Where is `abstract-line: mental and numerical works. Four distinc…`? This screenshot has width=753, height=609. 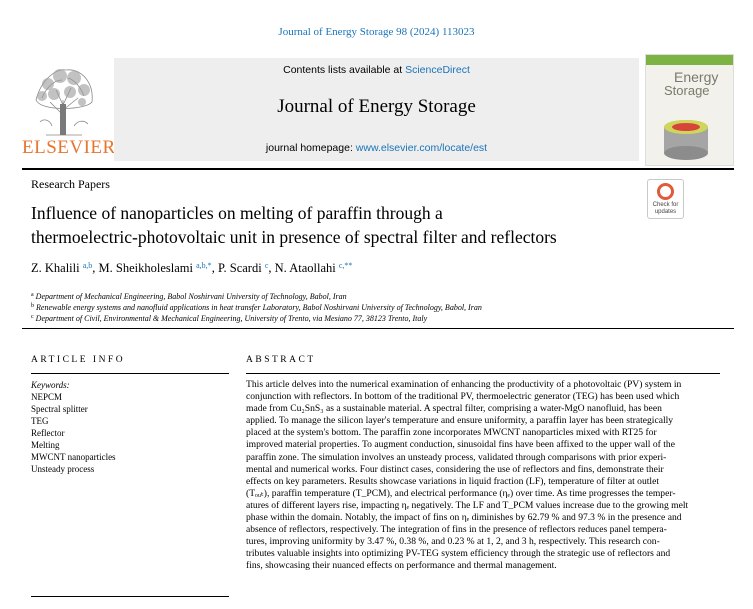 abstract-line: mental and numerical works. Four distinc… is located at coordinates (455, 469).